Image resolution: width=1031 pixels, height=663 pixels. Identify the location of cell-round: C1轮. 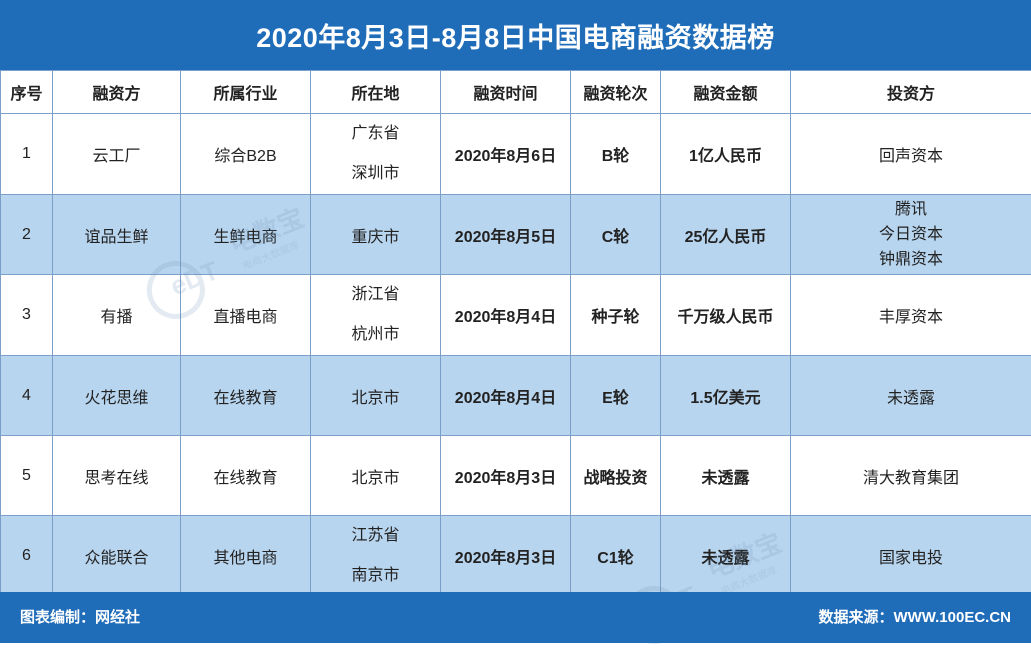
(616, 556).